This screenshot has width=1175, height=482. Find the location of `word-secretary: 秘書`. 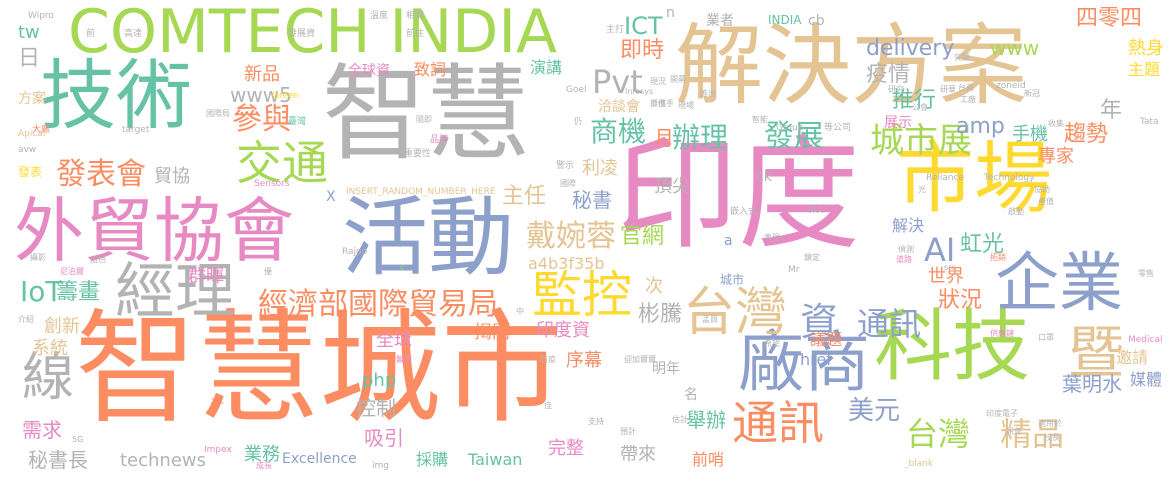

word-secretary: 秘書 is located at coordinates (592, 200).